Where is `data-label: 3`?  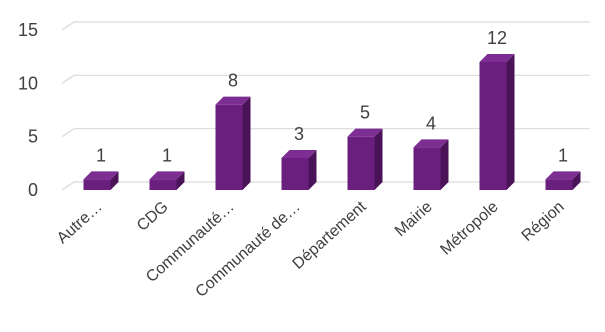 data-label: 3 is located at coordinates (299, 134).